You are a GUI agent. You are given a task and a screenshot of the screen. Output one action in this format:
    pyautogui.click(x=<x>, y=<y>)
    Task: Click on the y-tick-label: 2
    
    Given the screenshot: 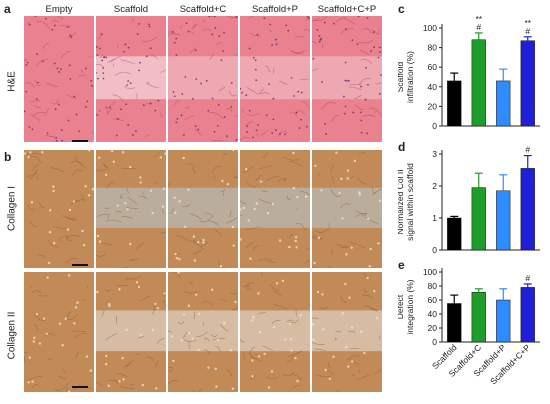 What is the action you would take?
    pyautogui.click(x=434, y=186)
    